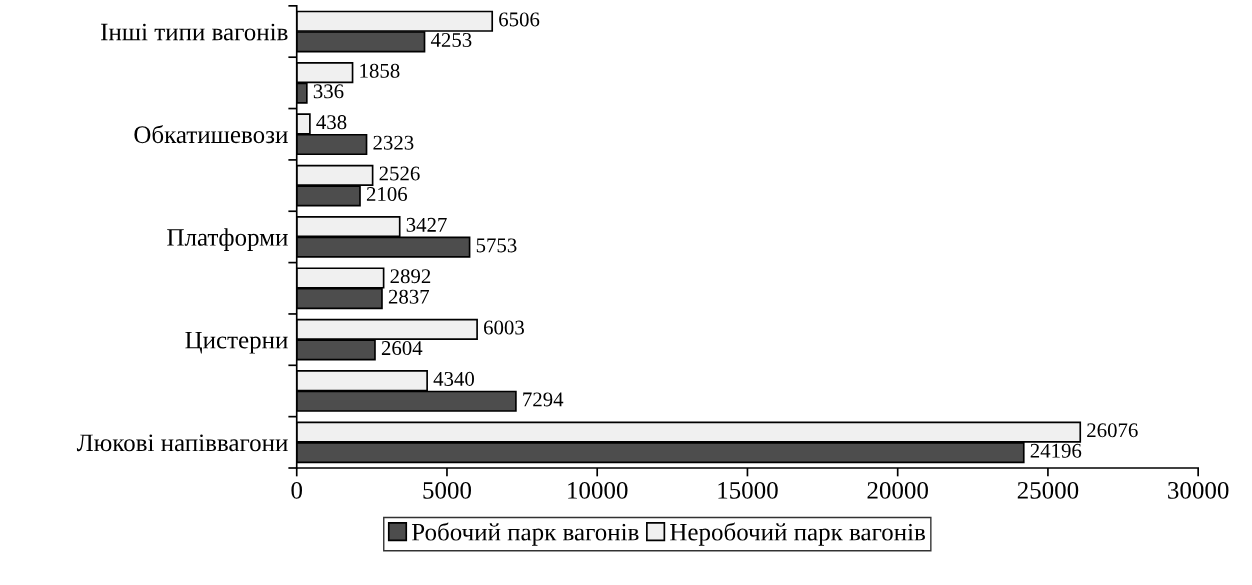 The height and width of the screenshot is (585, 1252). What do you see at coordinates (598, 490) in the screenshot?
I see `x-tick-label: 10000` at bounding box center [598, 490].